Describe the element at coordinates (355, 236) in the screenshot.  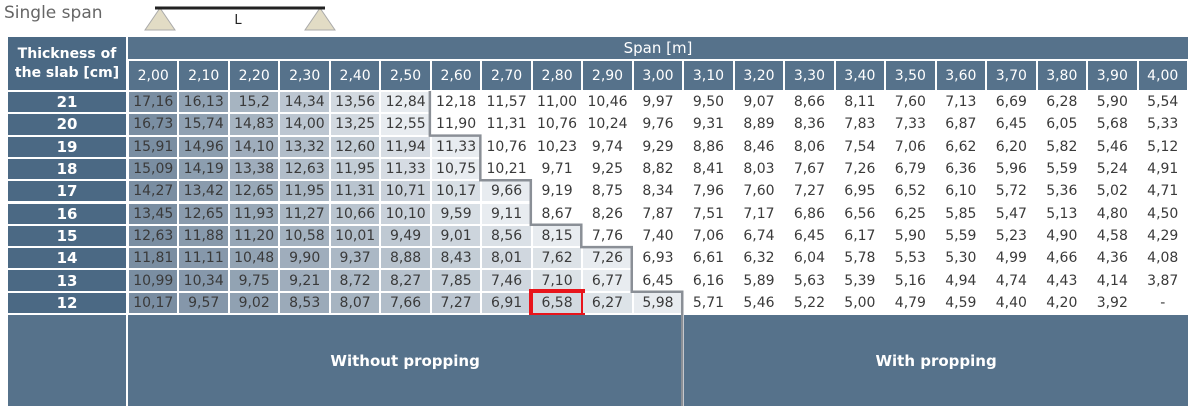
I see `value-cell: 10,01` at that location.